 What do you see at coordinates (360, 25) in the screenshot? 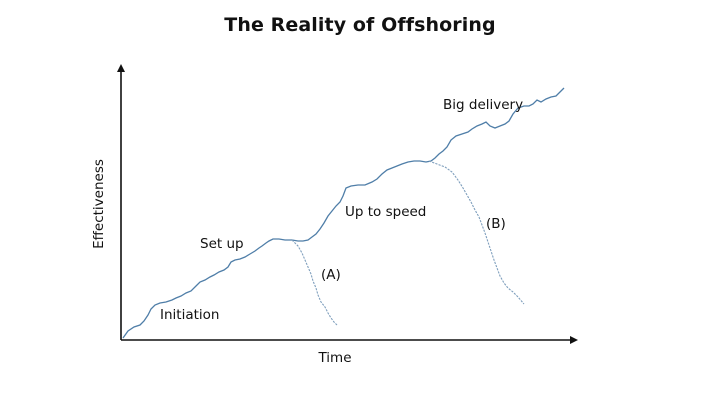
I see `diagram-title: The Reality of Offshoring` at bounding box center [360, 25].